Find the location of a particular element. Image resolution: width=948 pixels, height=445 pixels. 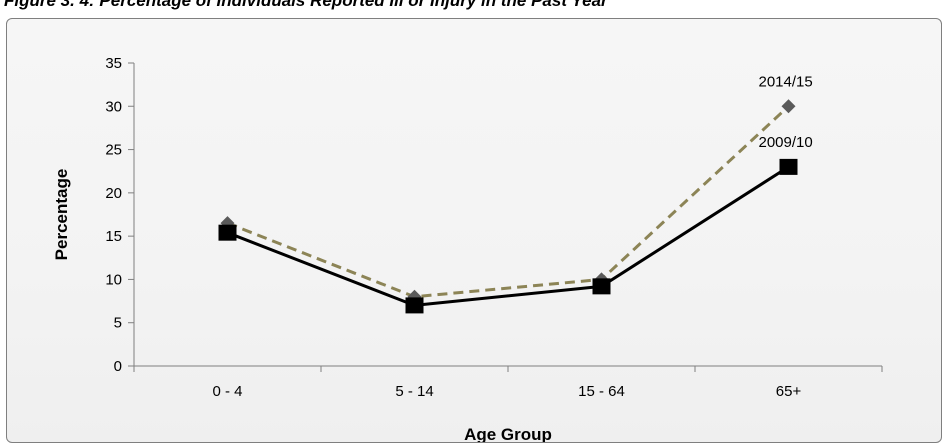

x-tick-label: 0 - 4 is located at coordinates (227, 391).